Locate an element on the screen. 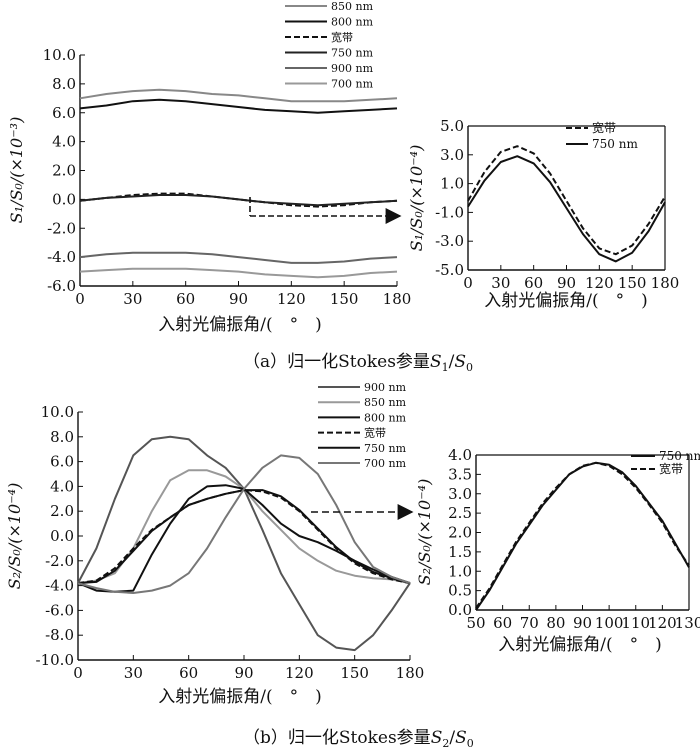 The image size is (700, 752). caption-a-prefix: （a）归一化Stokes参量 is located at coordinates (336, 362).